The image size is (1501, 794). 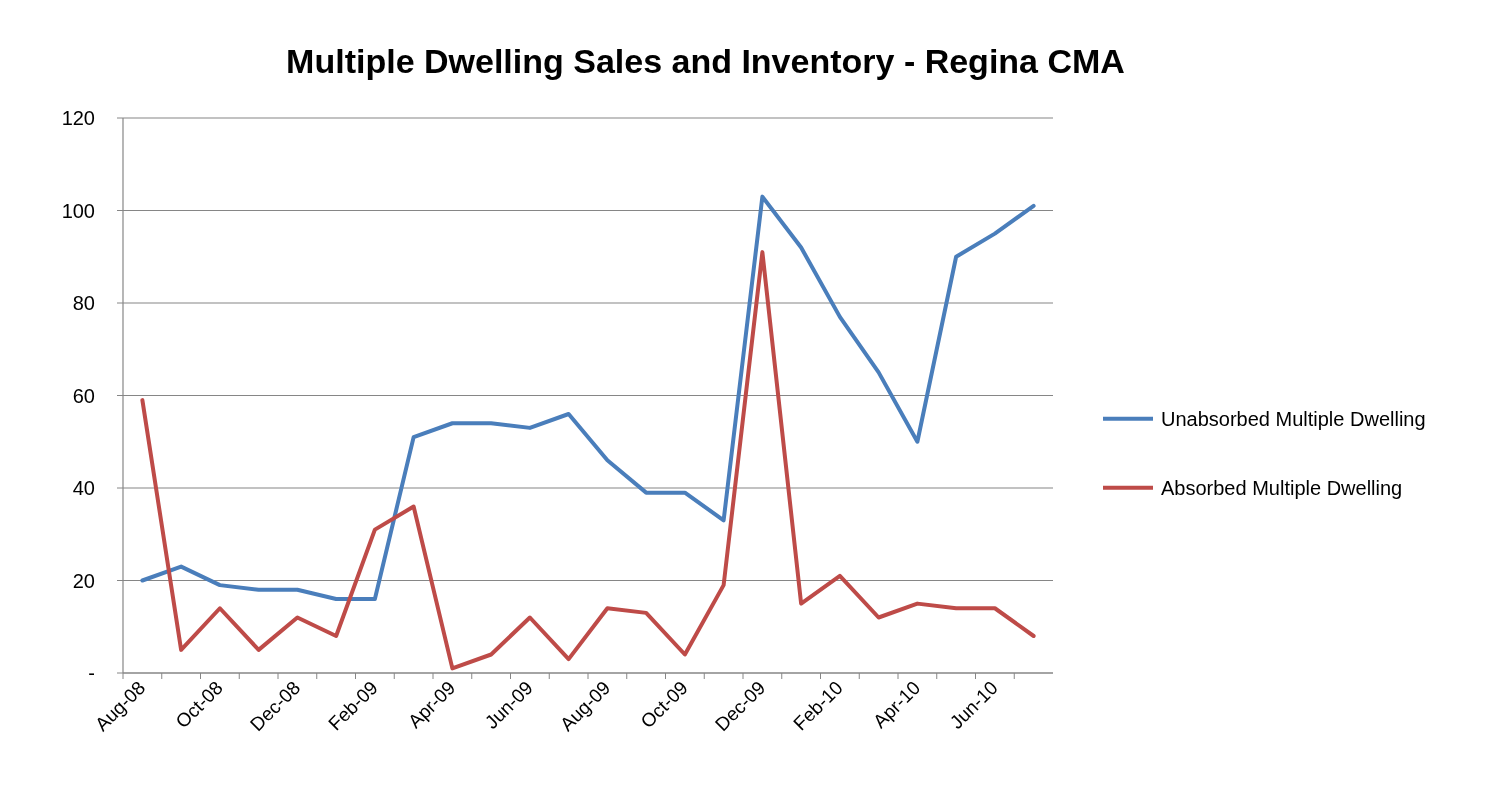 I want to click on y-tick-label: 40, so click(x=83, y=488).